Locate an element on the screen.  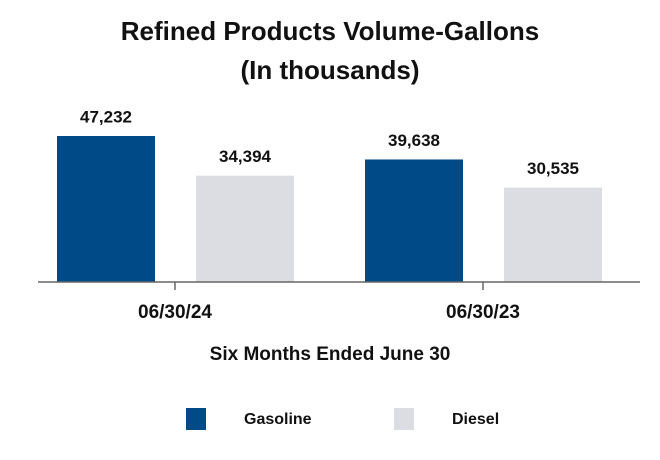
value-label: 47,232 is located at coordinates (106, 116).